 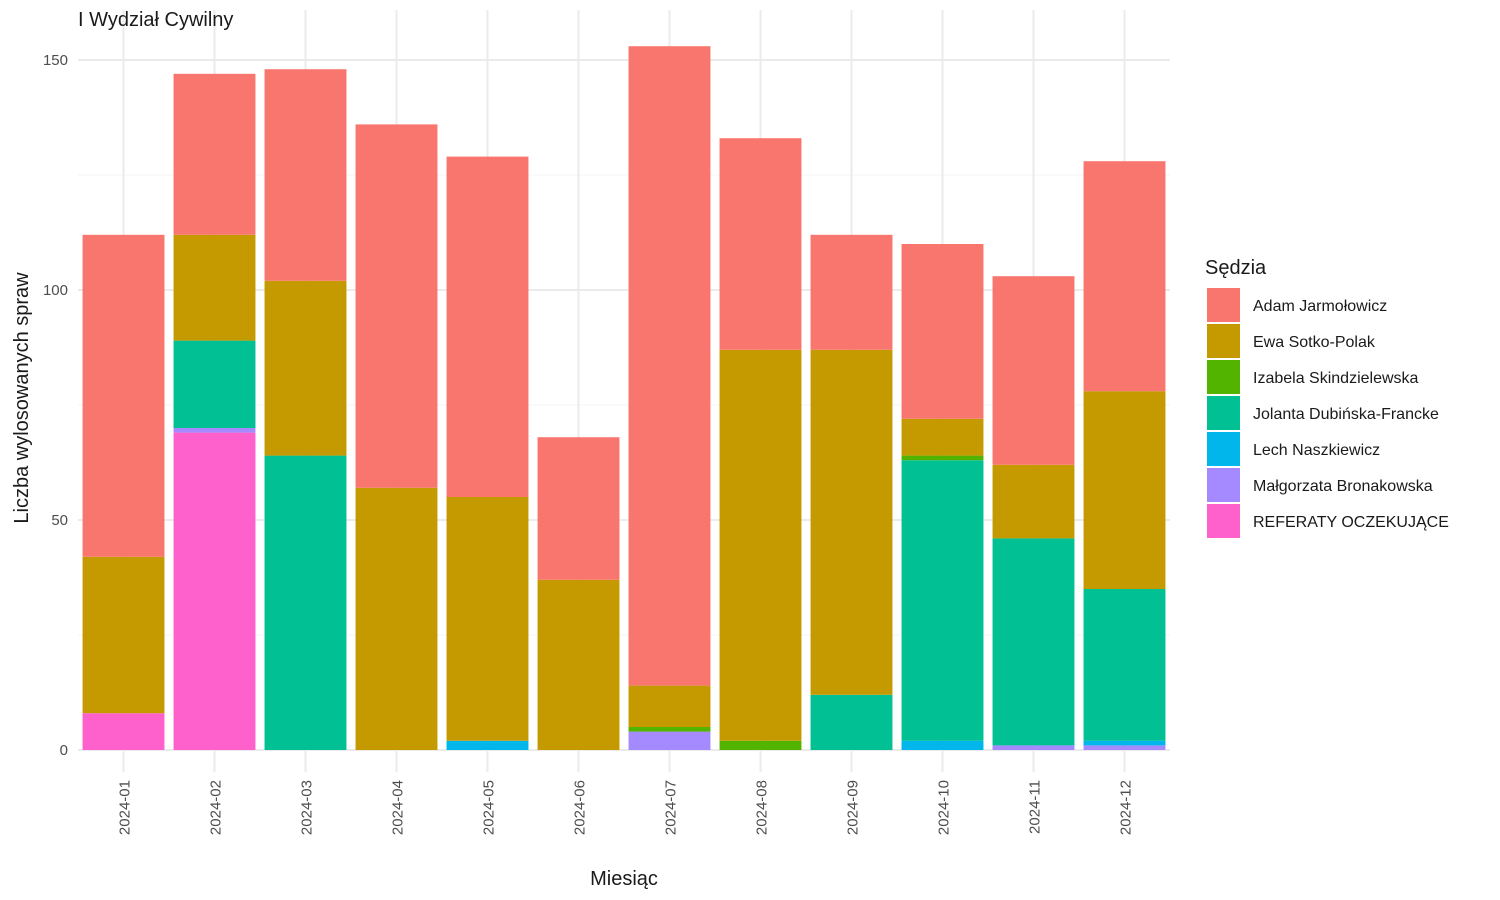 I want to click on x-tick-label: 2024-03, so click(x=307, y=807).